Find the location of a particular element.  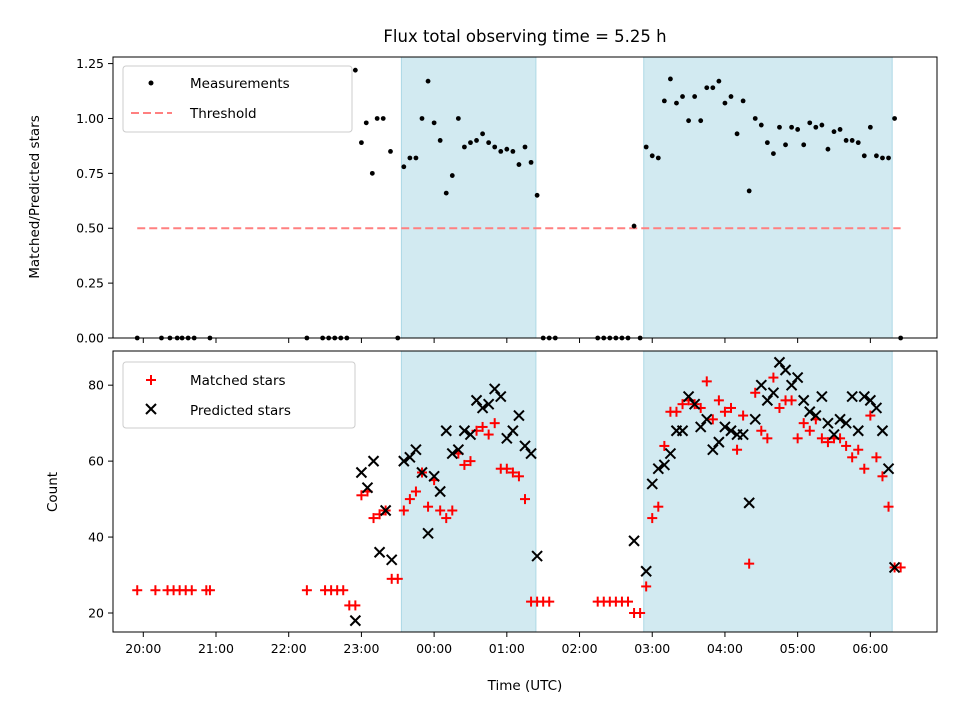

top-y-tick-label: 0.00 is located at coordinates (90, 338).